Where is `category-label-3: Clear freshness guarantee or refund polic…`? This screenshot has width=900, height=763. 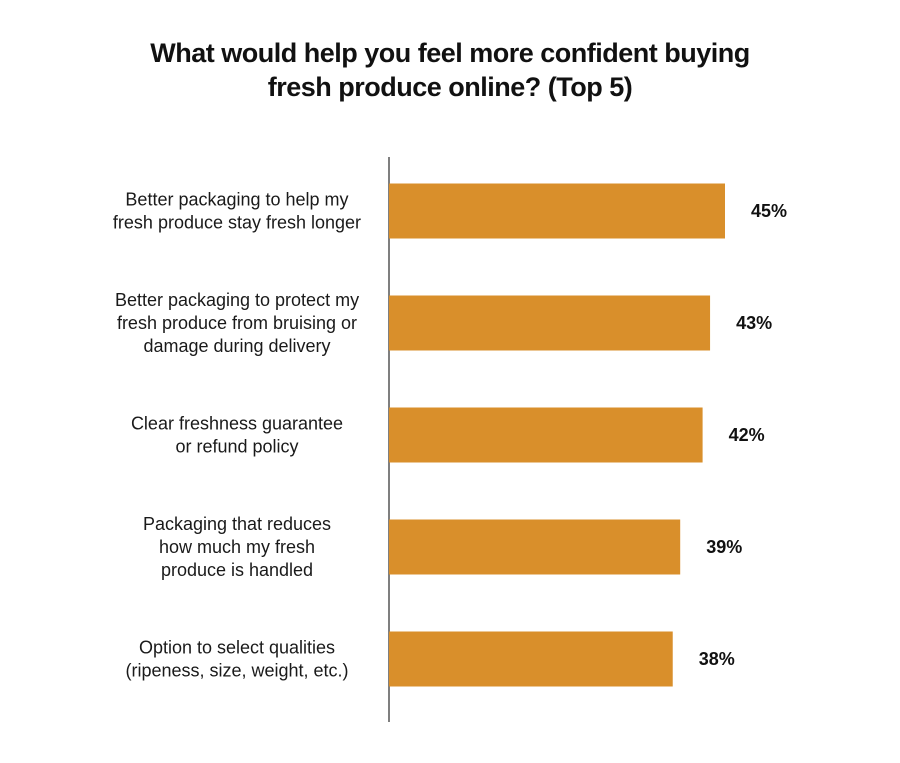 category-label-3: Clear freshness guarantee or refund polic… is located at coordinates (237, 435).